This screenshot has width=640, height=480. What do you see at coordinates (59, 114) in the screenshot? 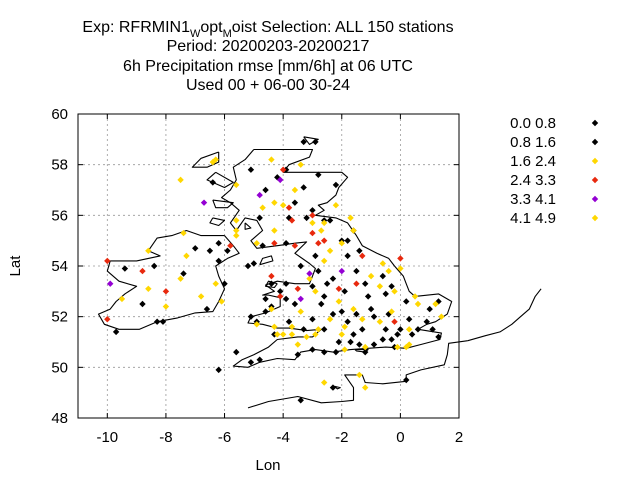
I see `y-tick-label: 60` at bounding box center [59, 114].